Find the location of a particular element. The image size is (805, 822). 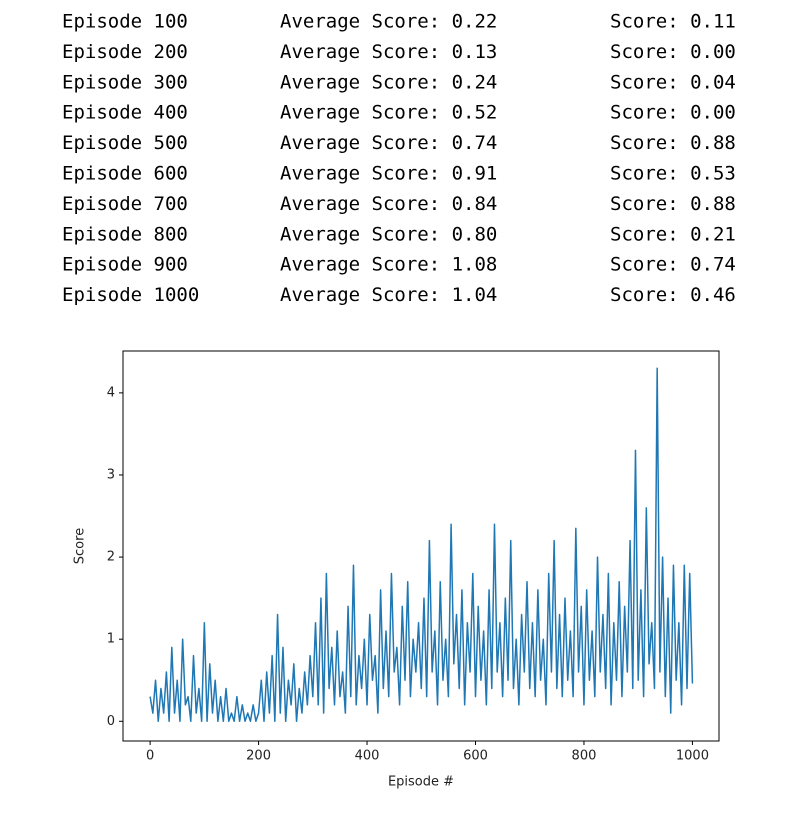

log-text: Episode 100 is located at coordinates (125, 22).